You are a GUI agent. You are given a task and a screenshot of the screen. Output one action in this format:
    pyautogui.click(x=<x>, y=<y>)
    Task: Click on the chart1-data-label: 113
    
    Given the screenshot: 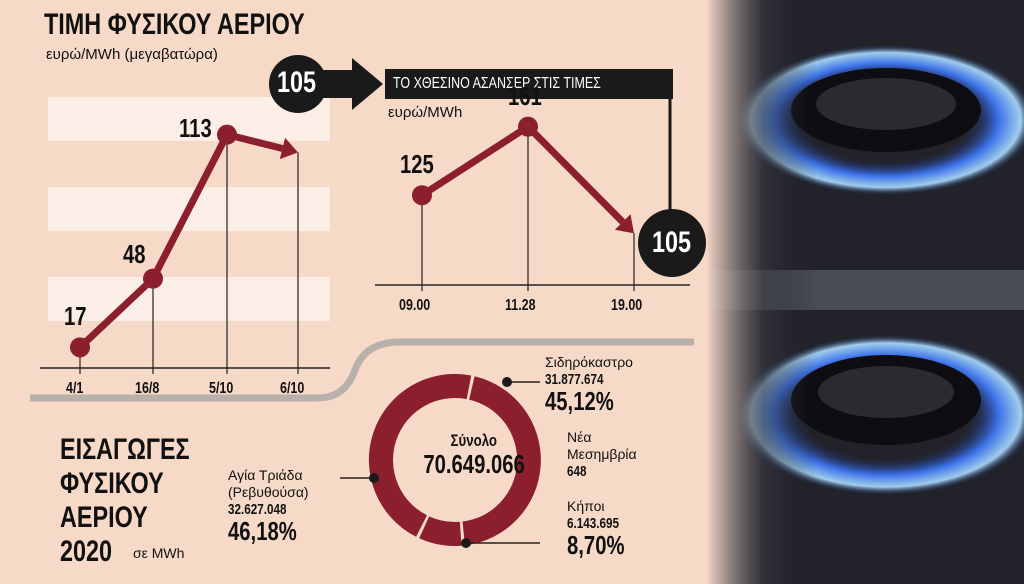 What is the action you would take?
    pyautogui.click(x=195, y=128)
    